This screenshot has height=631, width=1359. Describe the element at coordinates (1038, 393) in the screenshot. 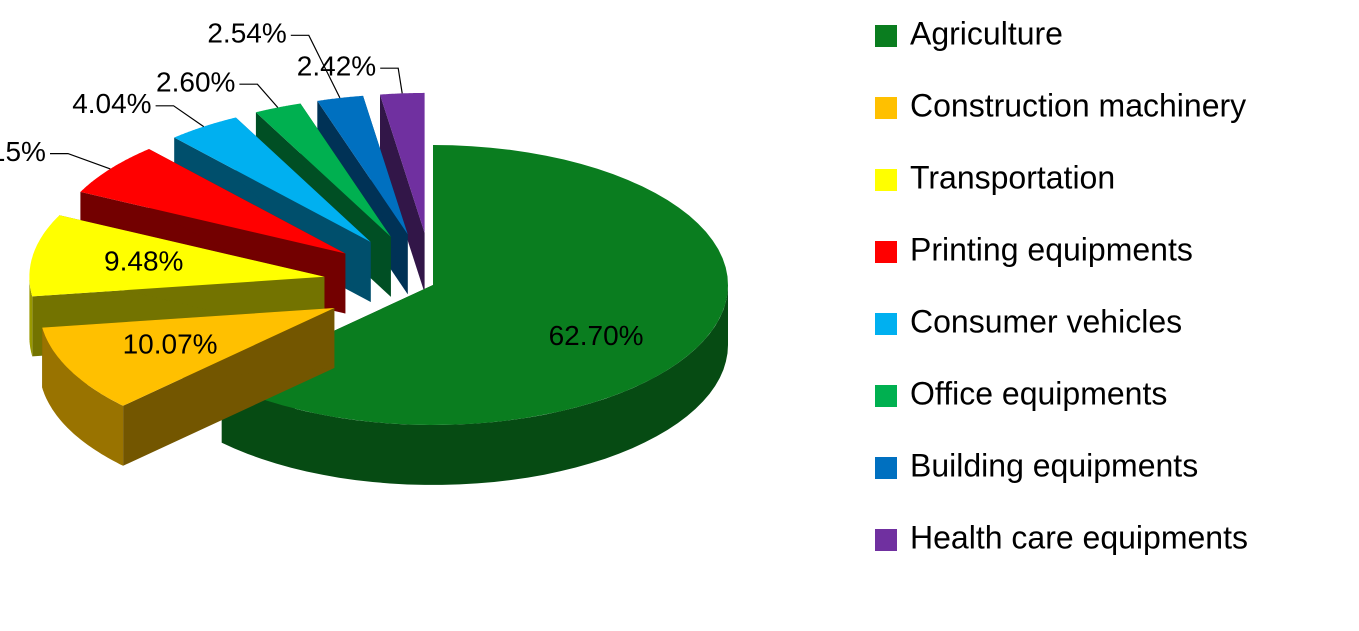

I see `legend-label: Office equipments` at that location.